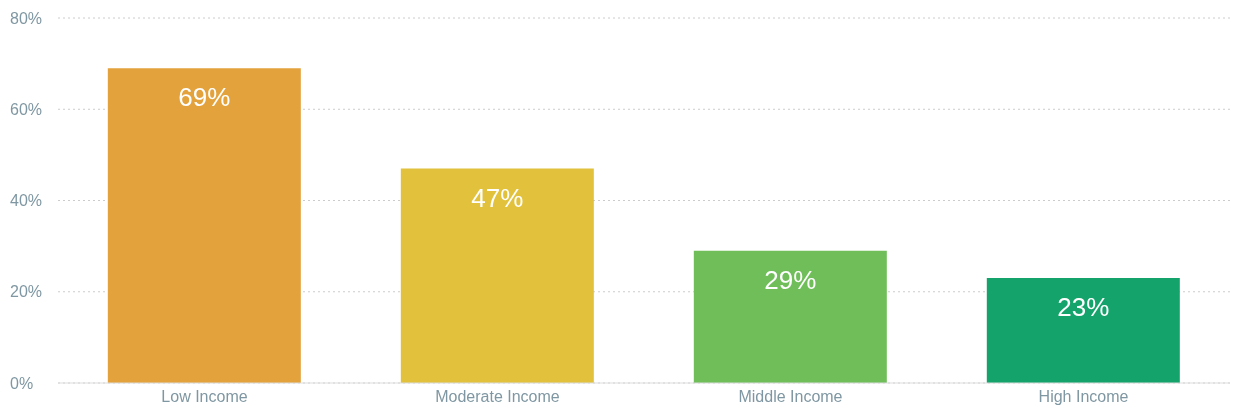  Describe the element at coordinates (497, 197) in the screenshot. I see `data-label: 47%` at that location.